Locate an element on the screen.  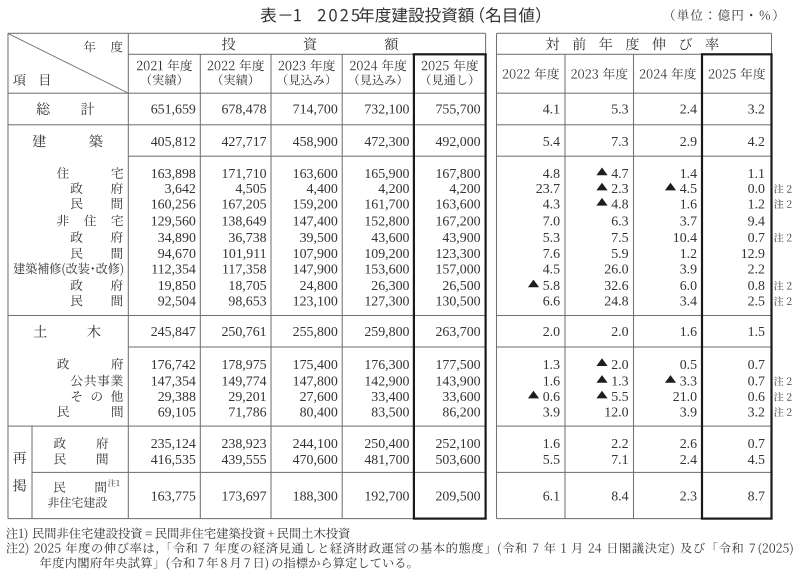
svg-text: 3.3 is located at coordinates (688, 382).